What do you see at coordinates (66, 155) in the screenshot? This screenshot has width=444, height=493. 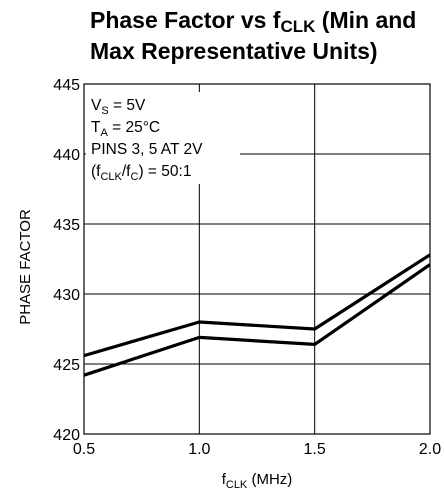 I see `y-tick-label: 440` at bounding box center [66, 155].